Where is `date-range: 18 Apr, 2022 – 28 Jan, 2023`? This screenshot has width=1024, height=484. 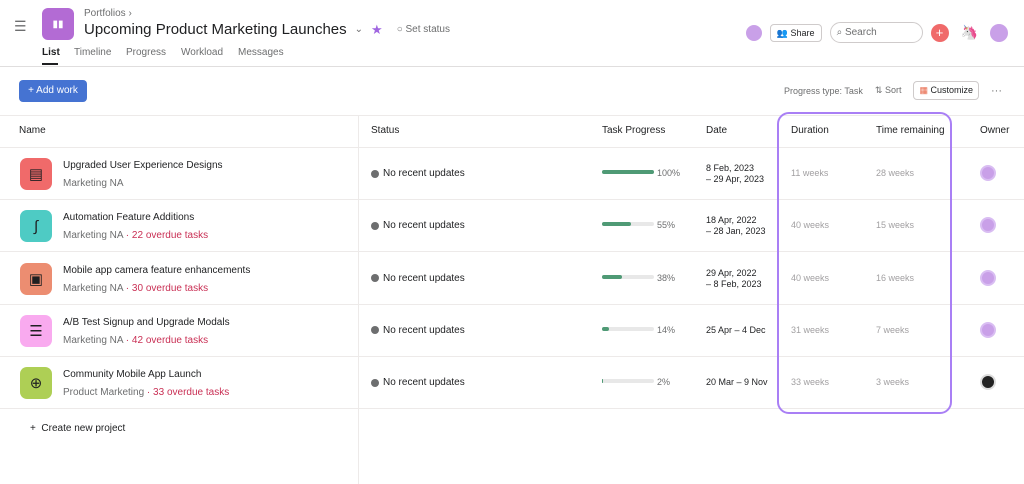 date-range: 18 Apr, 2022 – 28 Jan, 2023 is located at coordinates (736, 226).